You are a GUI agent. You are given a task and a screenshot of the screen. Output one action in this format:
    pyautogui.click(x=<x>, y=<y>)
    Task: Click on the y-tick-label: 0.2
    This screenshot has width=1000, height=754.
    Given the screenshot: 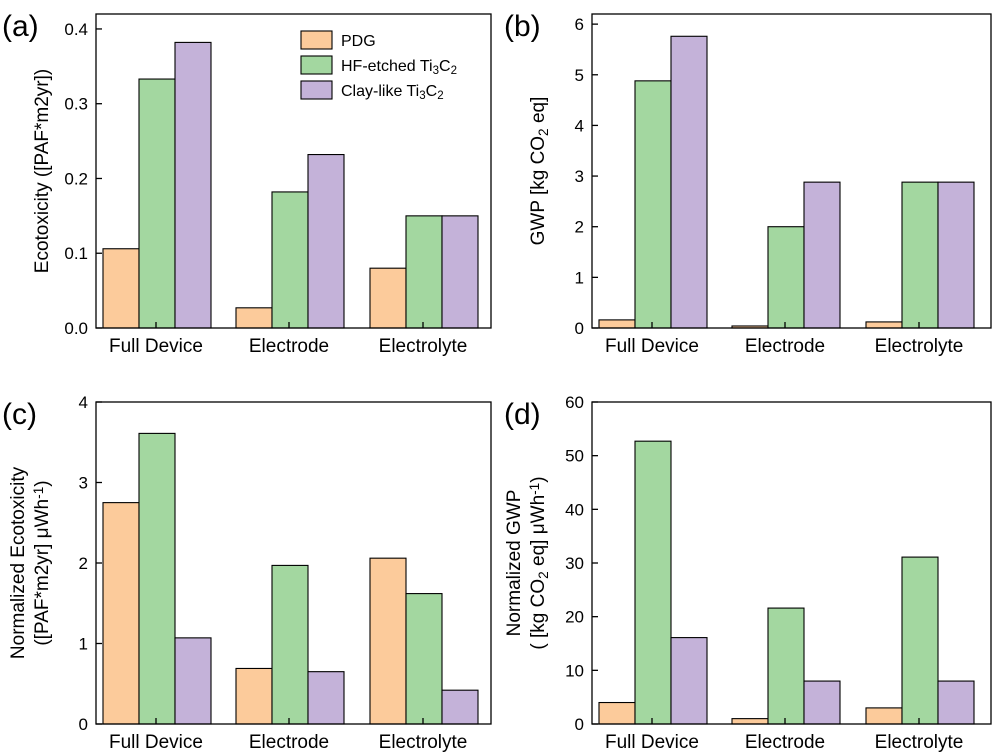 What is the action you would take?
    pyautogui.click(x=76, y=178)
    